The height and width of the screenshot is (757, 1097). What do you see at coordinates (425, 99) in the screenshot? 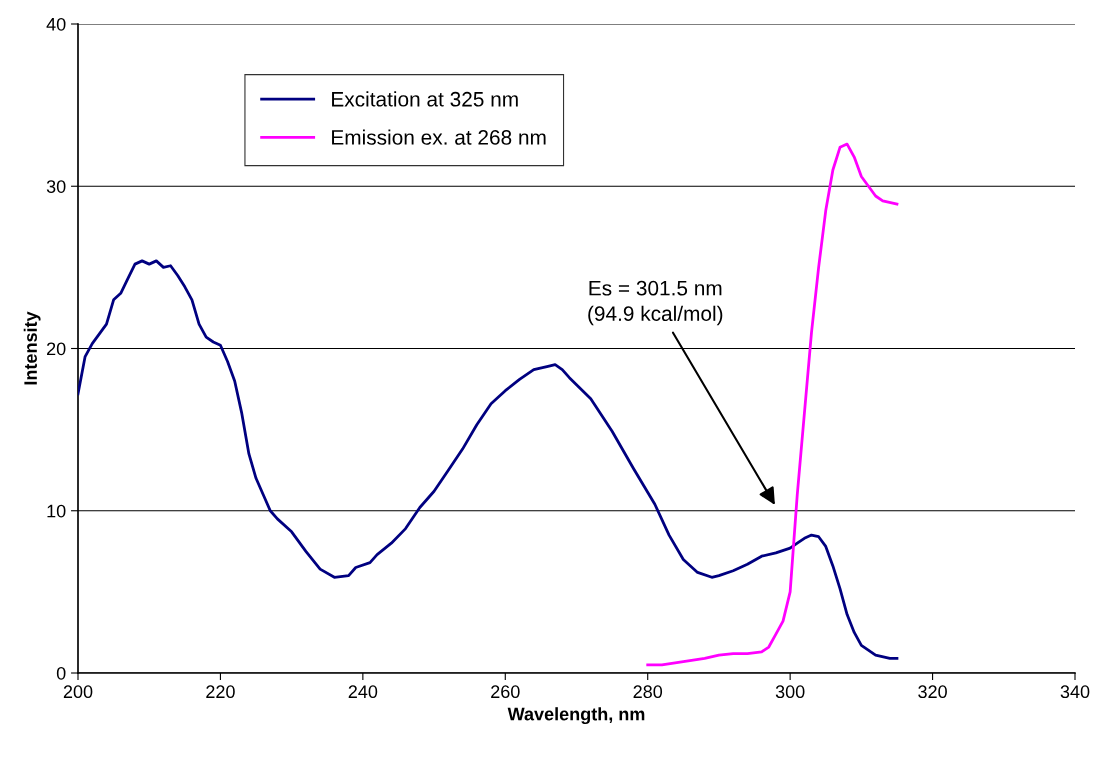
I see `legend-label: Excitation at 325 nm` at bounding box center [425, 99].